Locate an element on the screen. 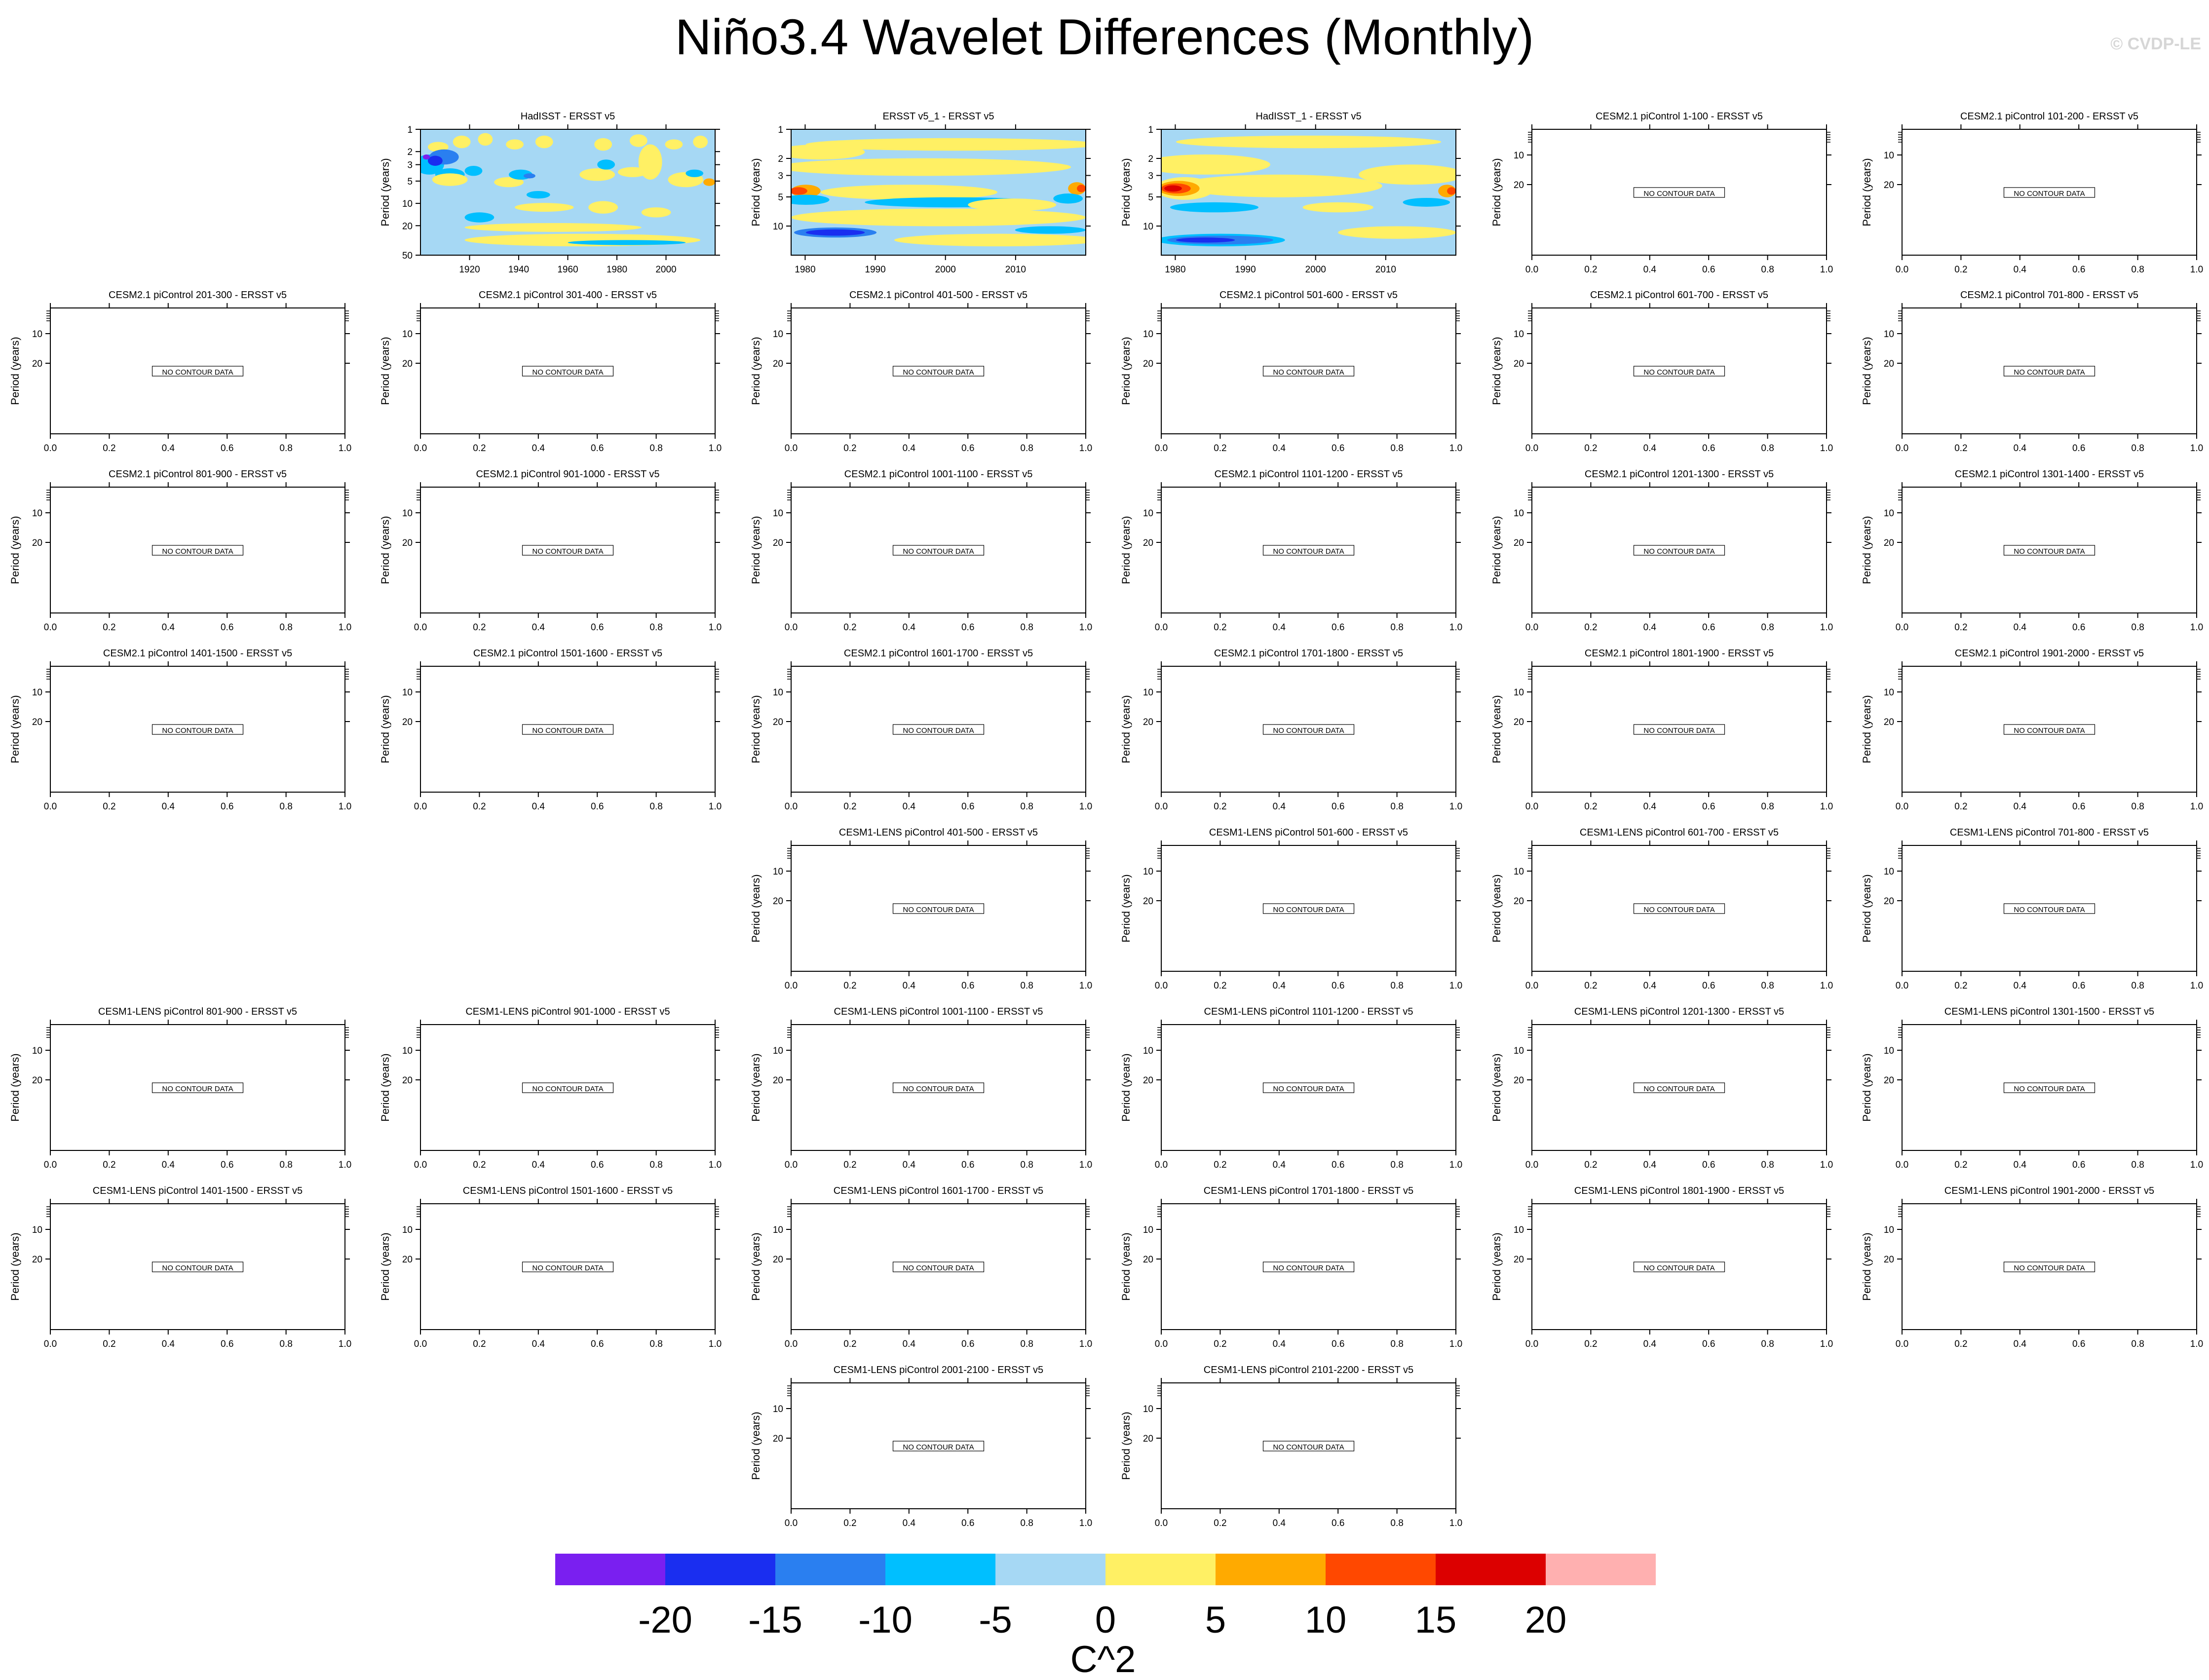 The image size is (2209, 1680). y-tick-label: 3 is located at coordinates (410, 165).